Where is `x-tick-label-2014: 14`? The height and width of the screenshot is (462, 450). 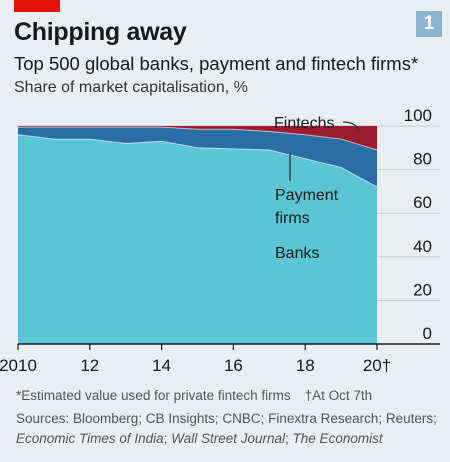
x-tick-label-2014: 14 is located at coordinates (161, 365).